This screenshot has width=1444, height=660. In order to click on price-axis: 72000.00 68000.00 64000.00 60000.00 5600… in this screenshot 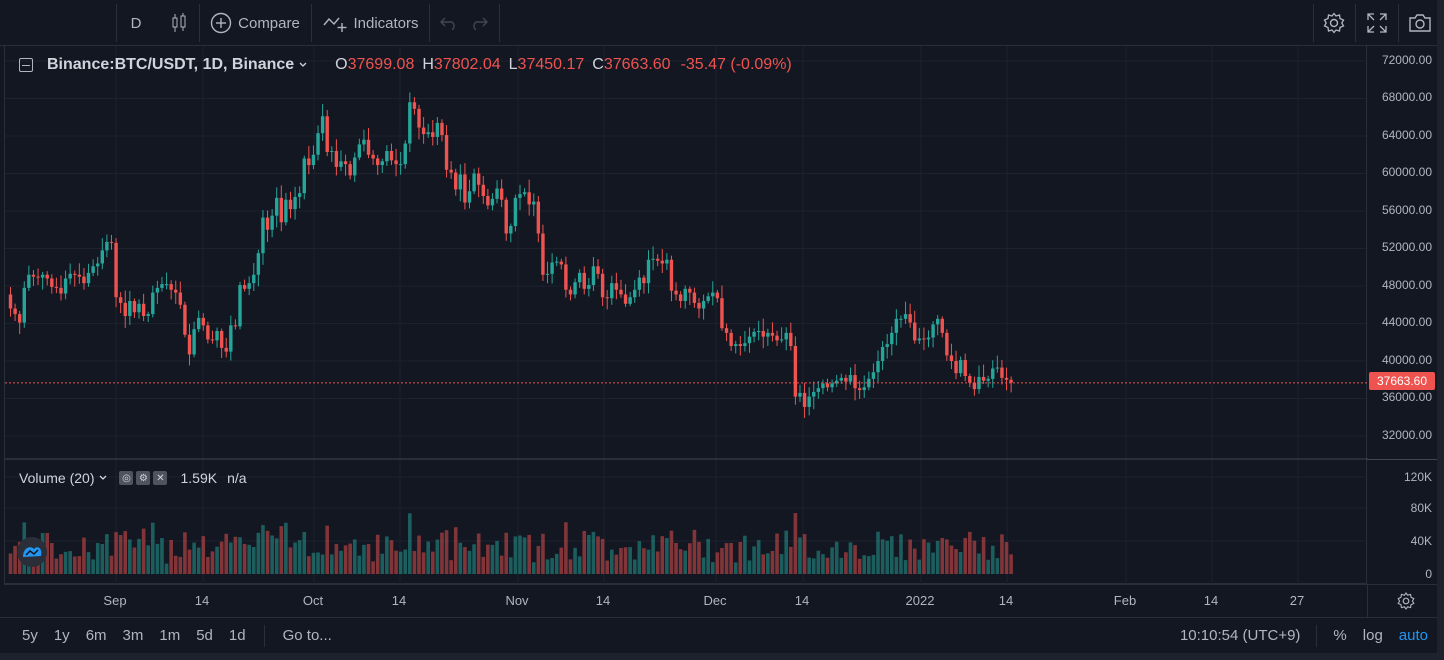, I will do `click(1402, 315)`.